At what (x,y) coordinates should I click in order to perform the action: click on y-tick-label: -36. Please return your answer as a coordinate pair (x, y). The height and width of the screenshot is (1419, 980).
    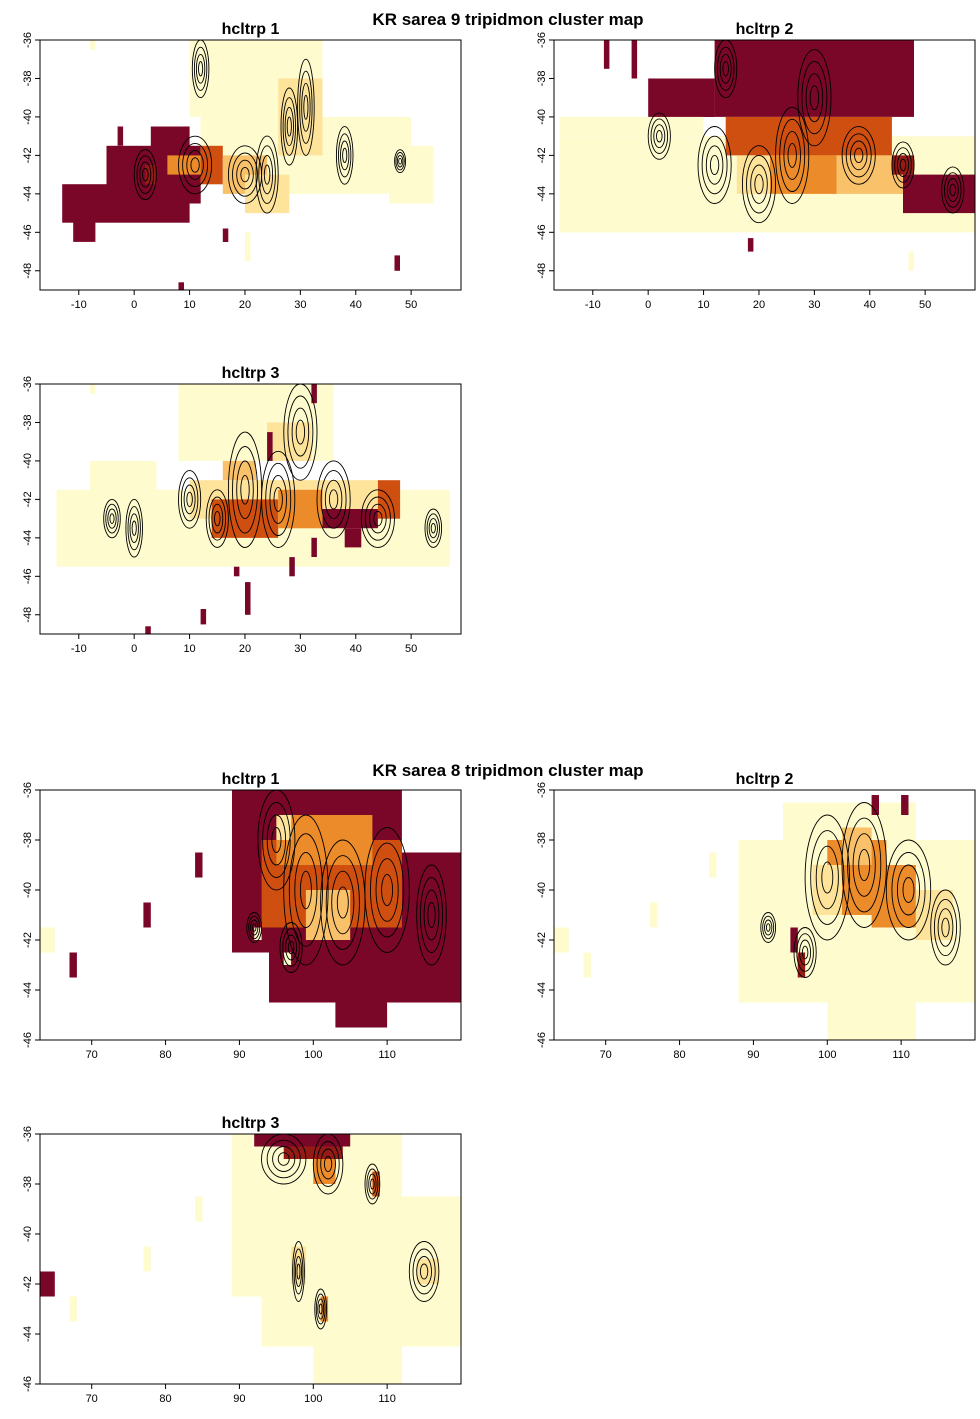
    Looking at the image, I should click on (28, 1134).